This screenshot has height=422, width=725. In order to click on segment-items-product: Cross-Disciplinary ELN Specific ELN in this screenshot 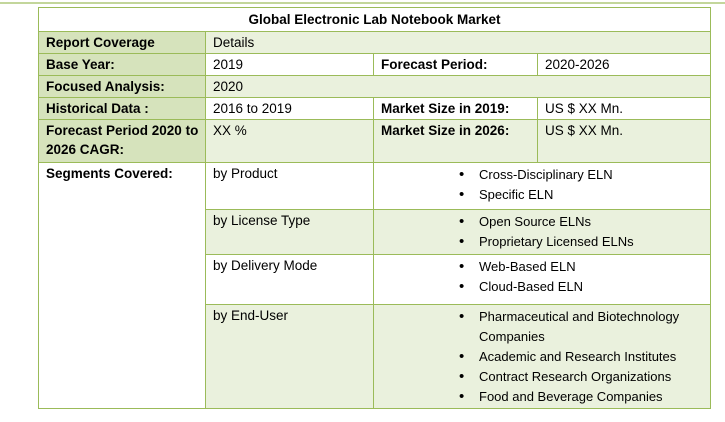, I will do `click(542, 186)`.